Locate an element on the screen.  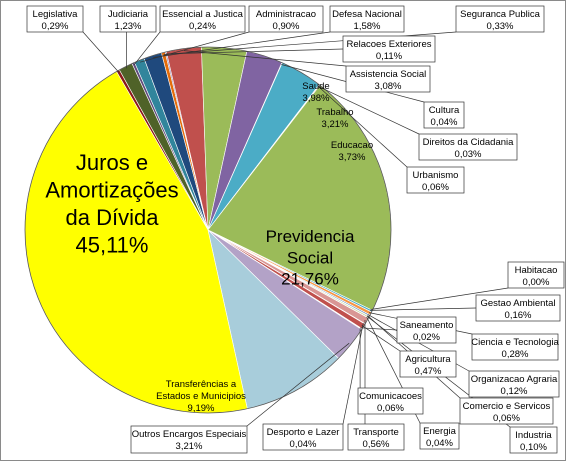
label-value-outros-encargos-especiais: 3,21% is located at coordinates (189, 446).